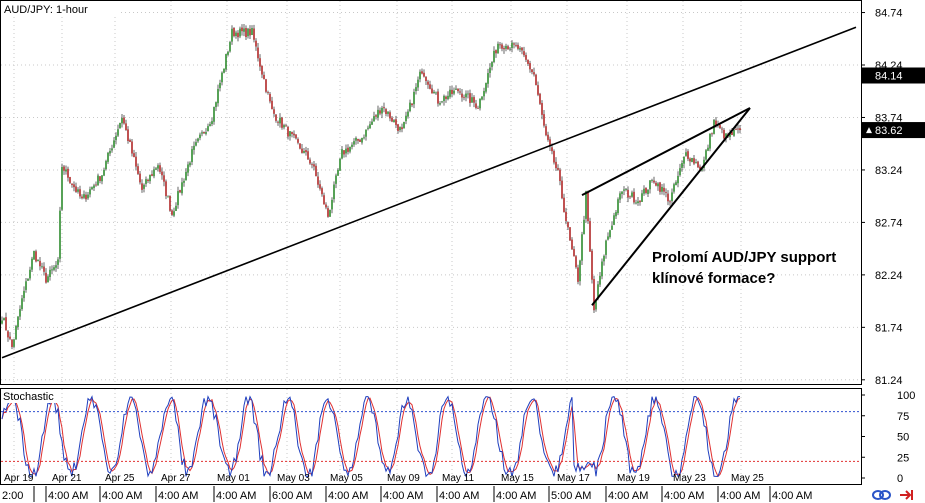  What do you see at coordinates (869, 130) in the screenshot?
I see `price-box-marker` at bounding box center [869, 130].